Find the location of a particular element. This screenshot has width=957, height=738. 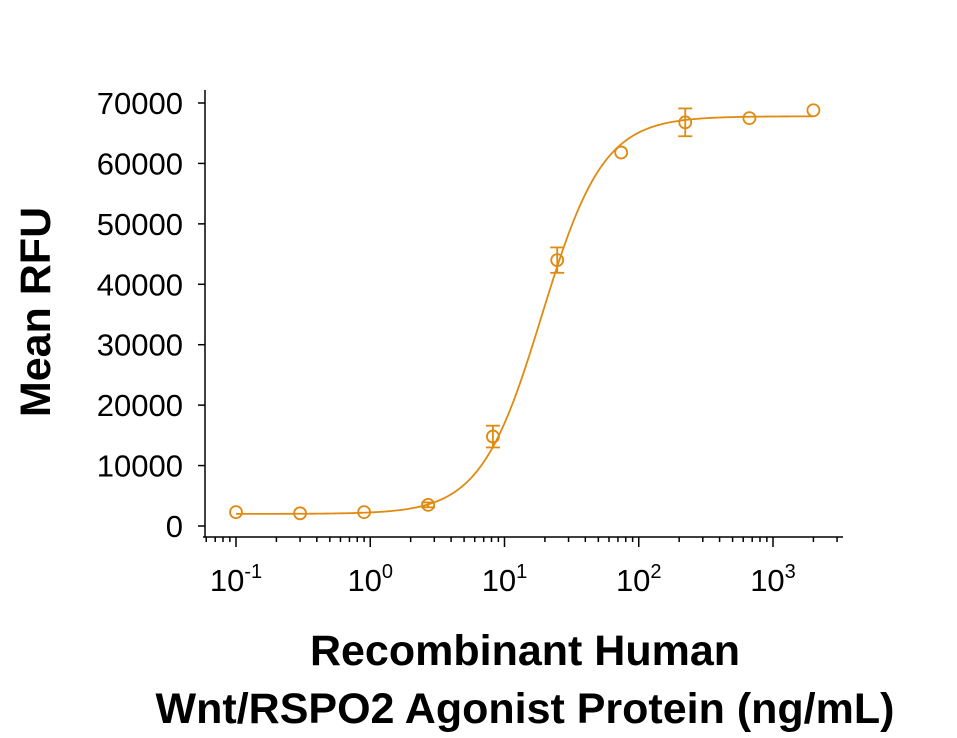

y-tick-label: 50000 is located at coordinates (140, 224).